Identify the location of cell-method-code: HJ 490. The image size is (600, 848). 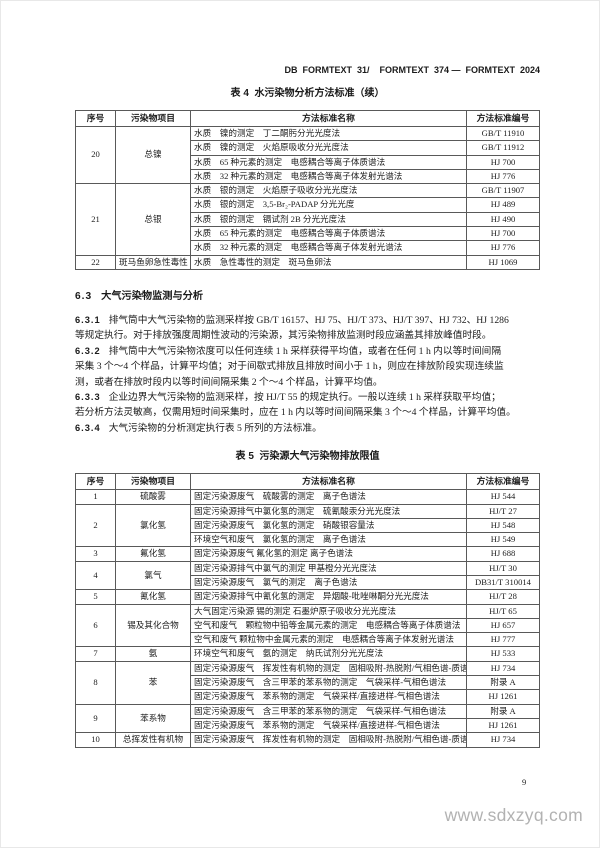
(503, 219).